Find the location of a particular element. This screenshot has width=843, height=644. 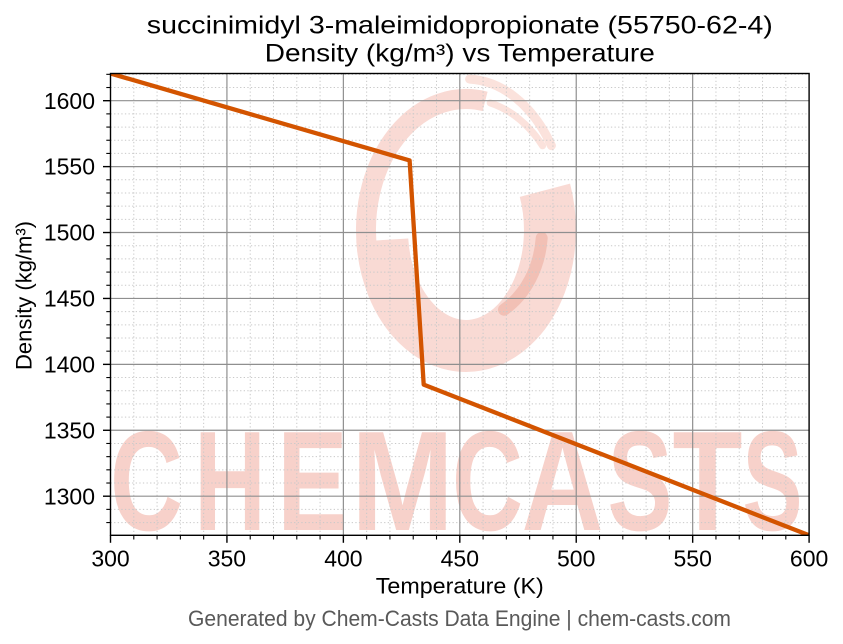

svg-text: 1550 is located at coordinates (69, 167).